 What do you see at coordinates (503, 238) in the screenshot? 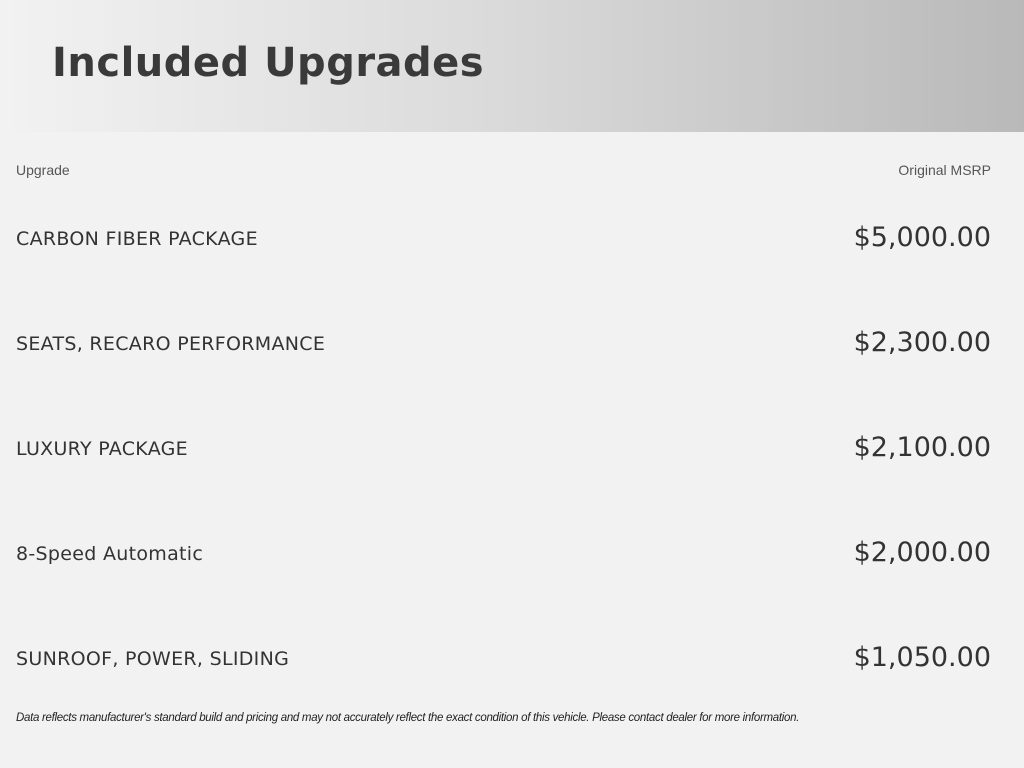
I see `table-row: CARBON FIBER PACKAGE $5,000.00` at bounding box center [503, 238].